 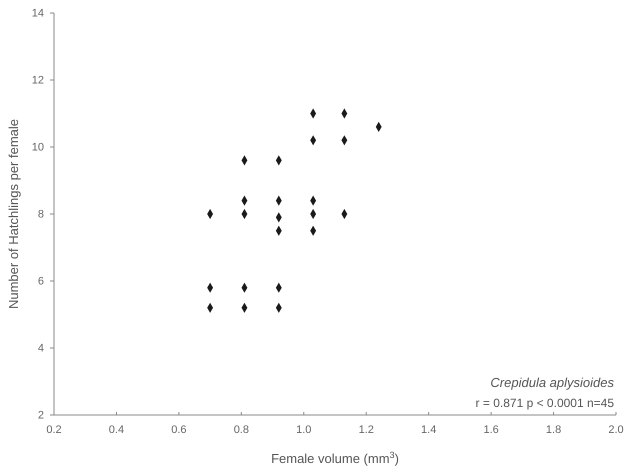 What do you see at coordinates (428, 430) in the screenshot?
I see `x-tick-label: 1.4` at bounding box center [428, 430].